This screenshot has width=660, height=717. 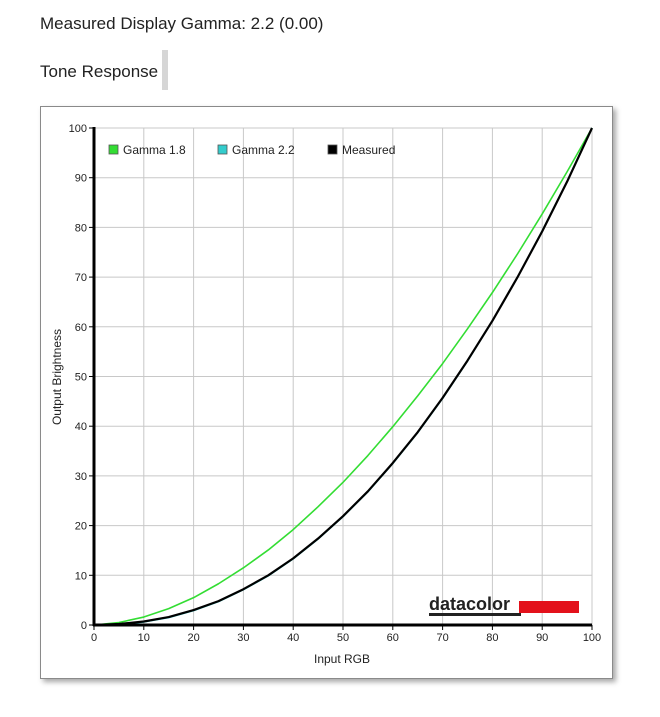 I want to click on x-tick-label: 30, so click(x=243, y=638).